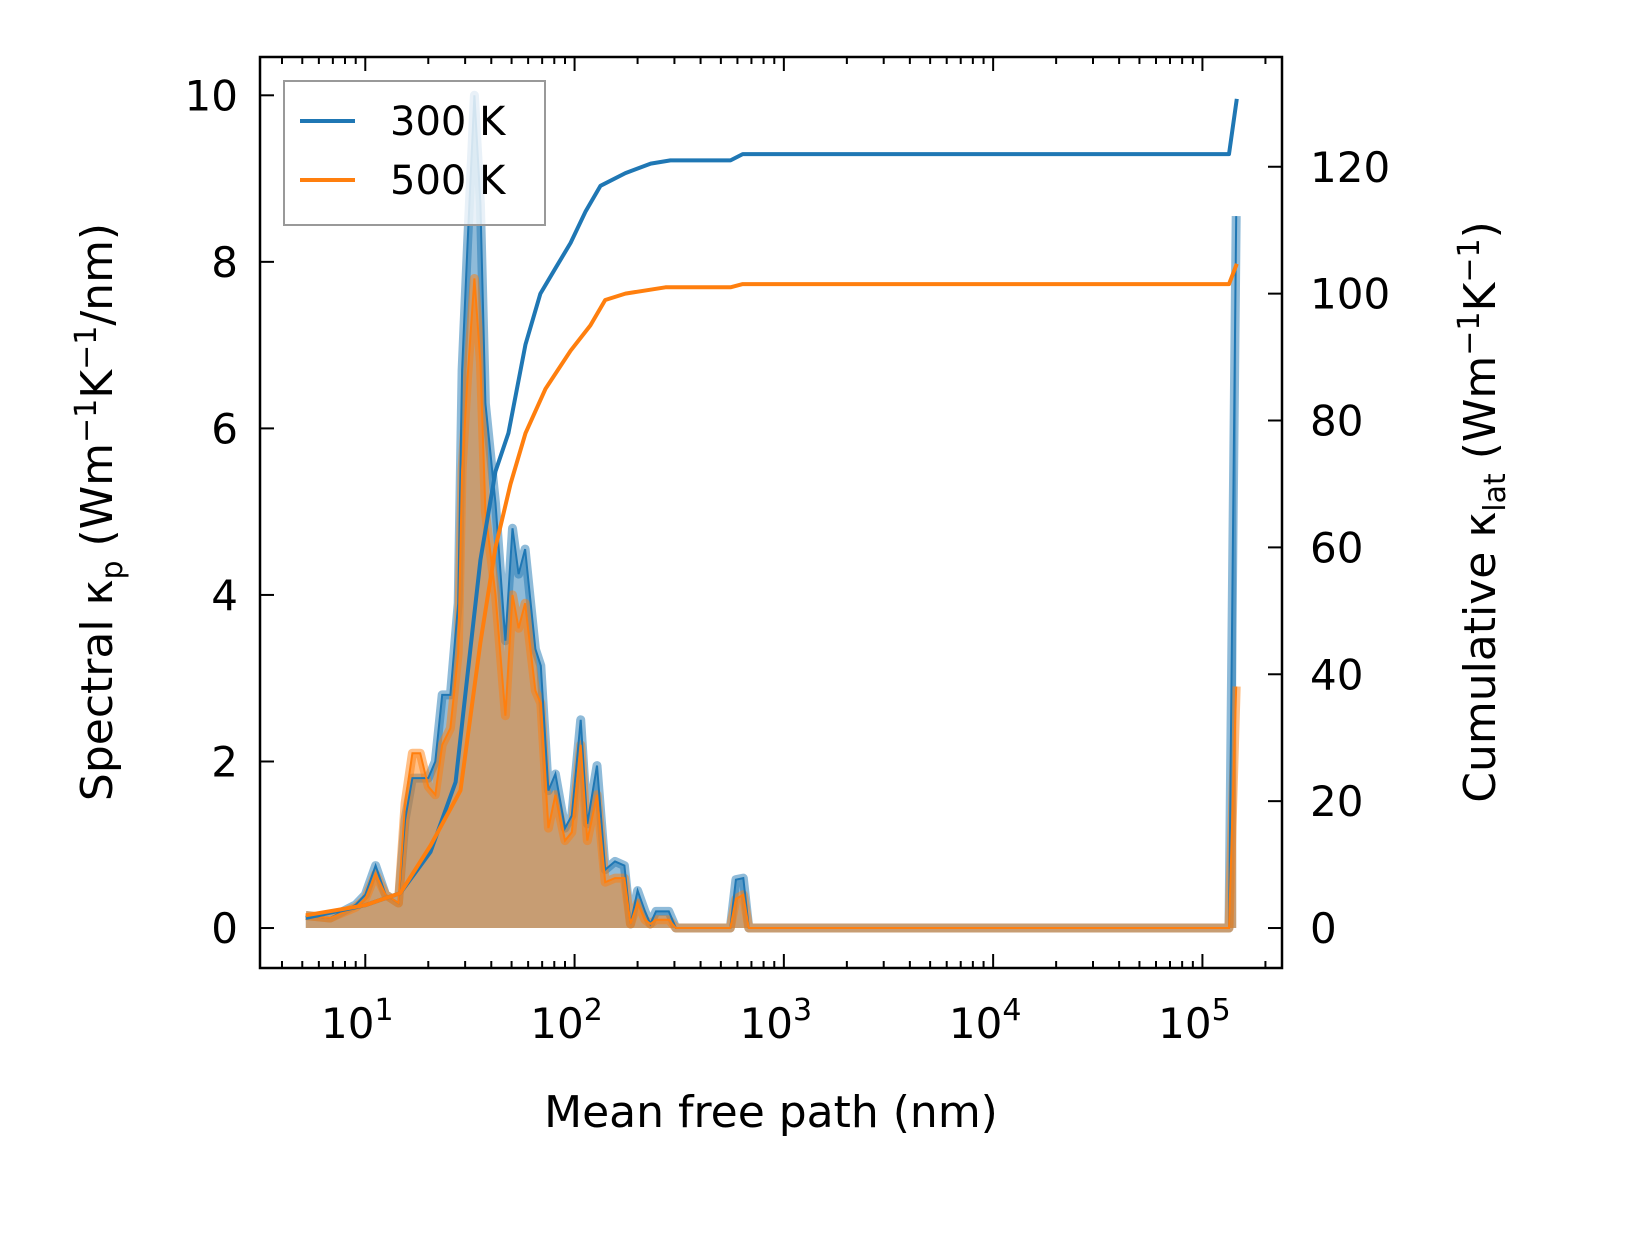  What do you see at coordinates (1482, 512) in the screenshot?
I see `y-axis-right-label: Cumulative κlat (Wm−1K−1)` at bounding box center [1482, 512].